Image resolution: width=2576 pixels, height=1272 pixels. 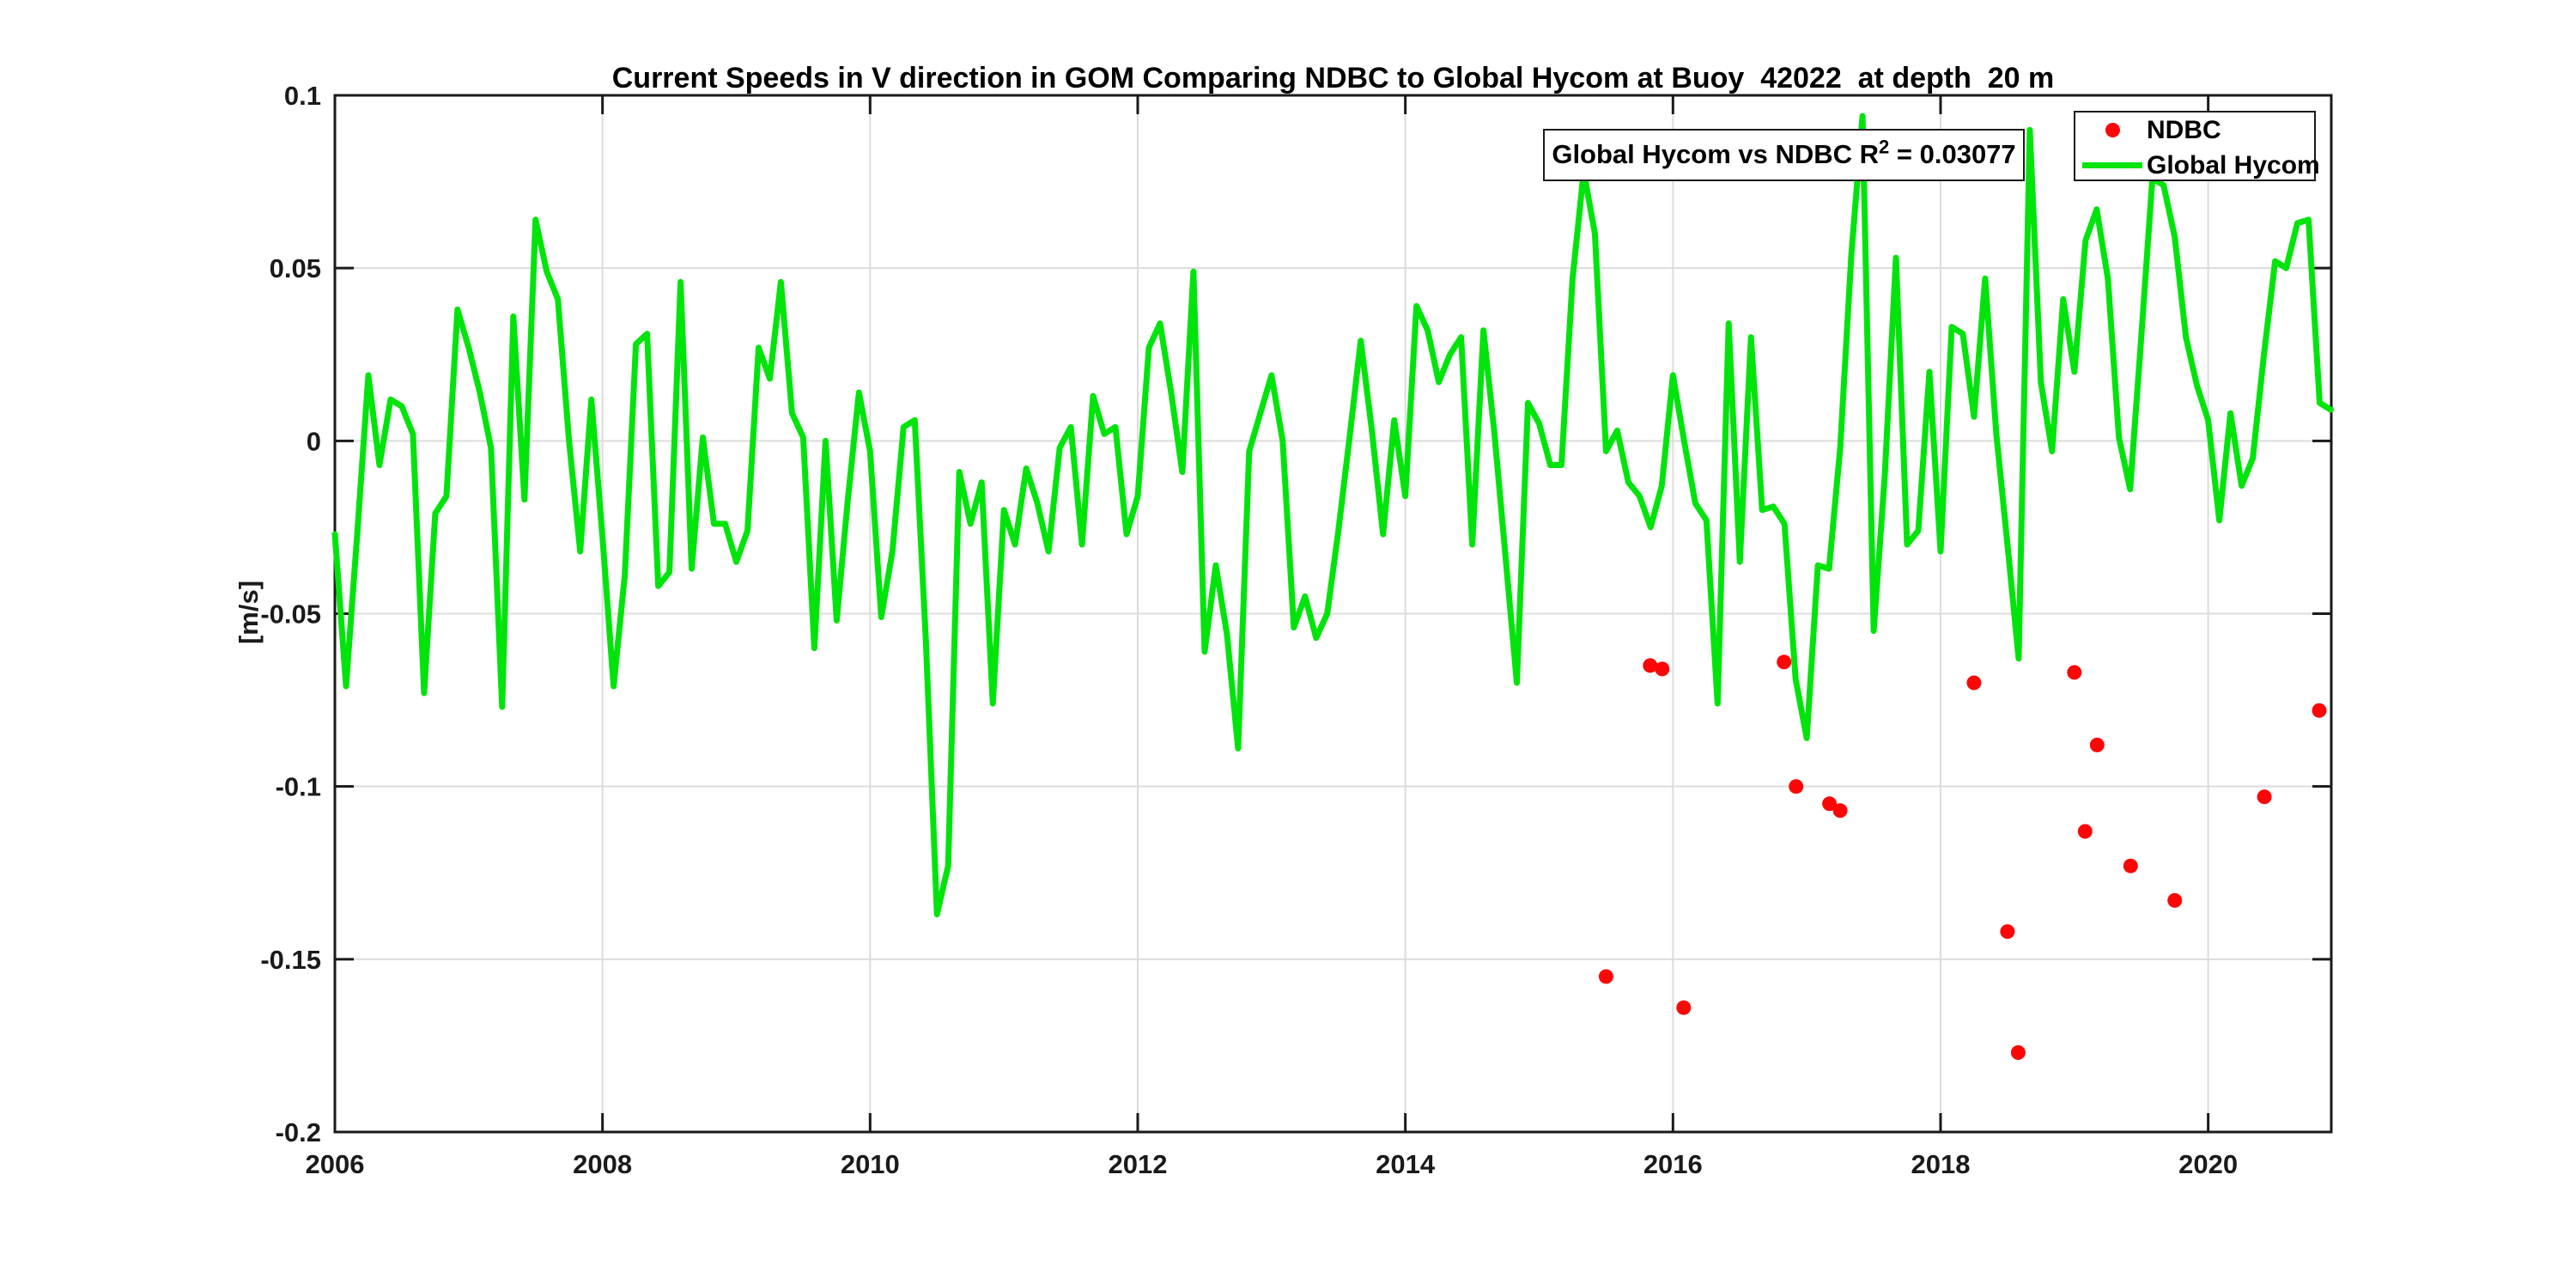 What do you see at coordinates (2184, 130) in the screenshot?
I see `legend-label-ndbc: NDBC` at bounding box center [2184, 130].